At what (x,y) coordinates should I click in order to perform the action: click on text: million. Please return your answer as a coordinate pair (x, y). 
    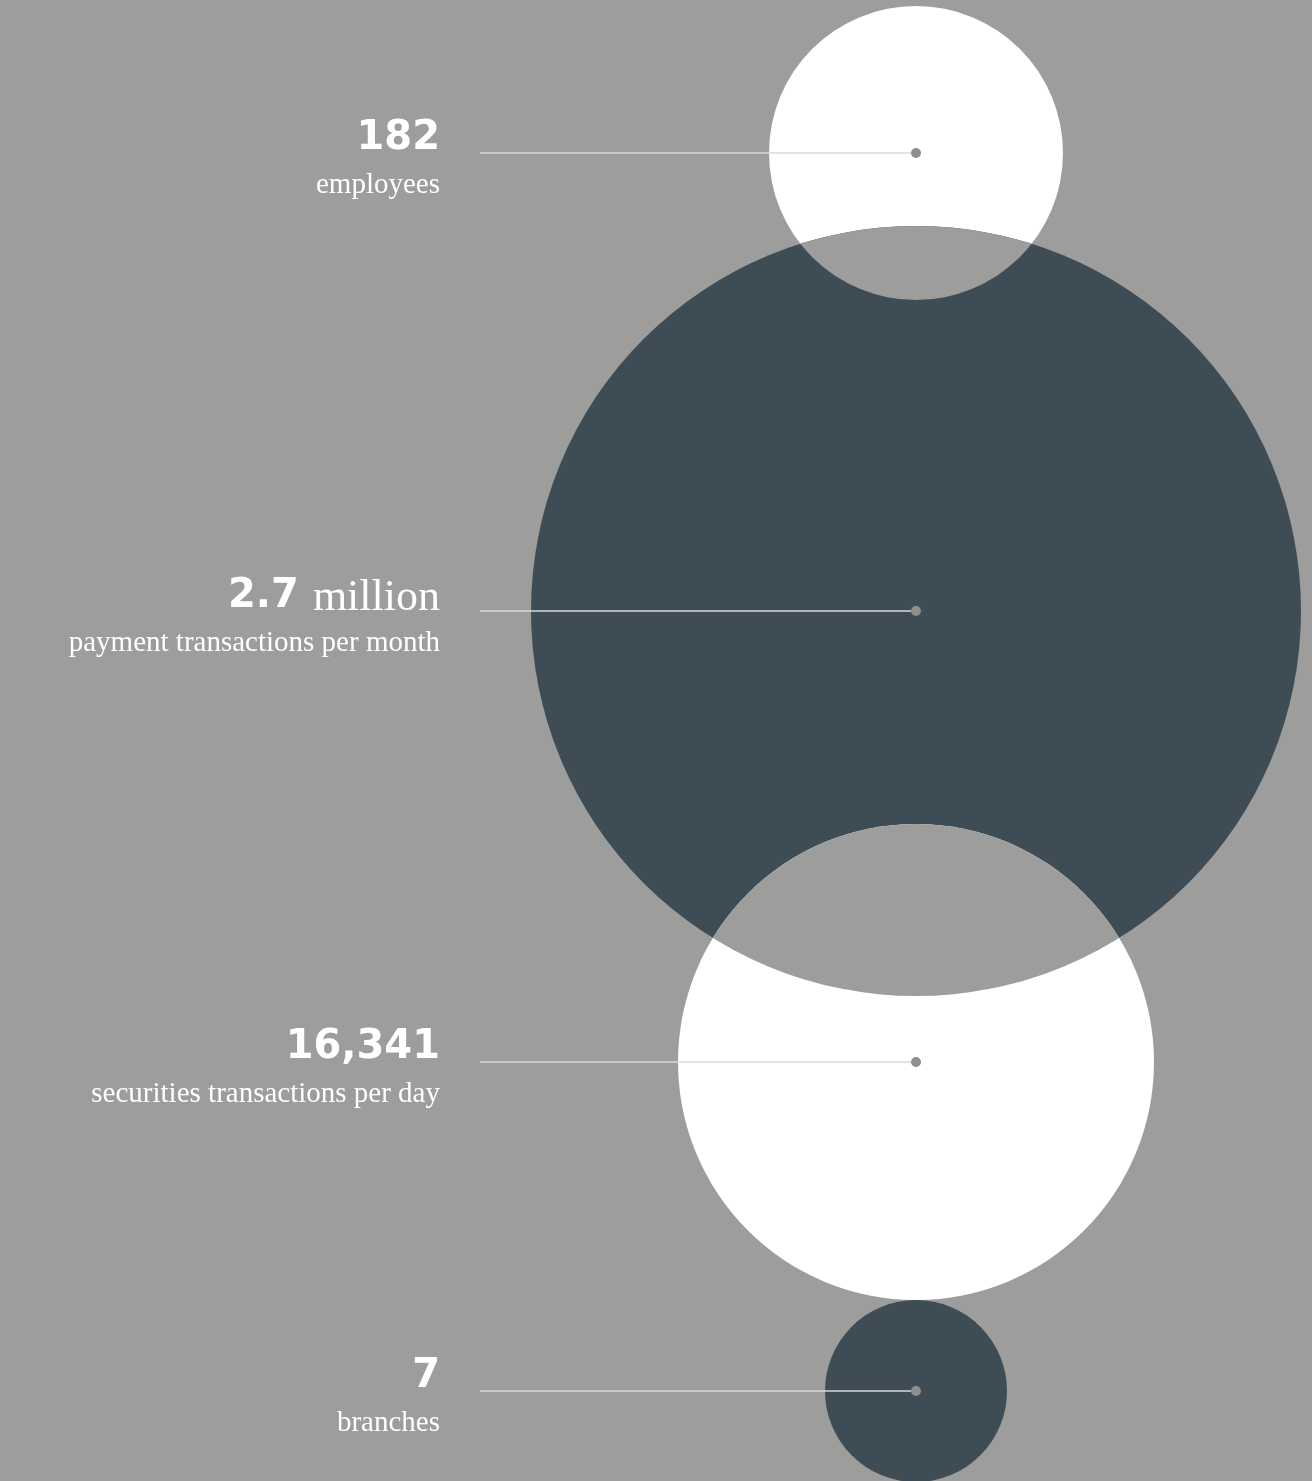
    Looking at the image, I should click on (376, 595).